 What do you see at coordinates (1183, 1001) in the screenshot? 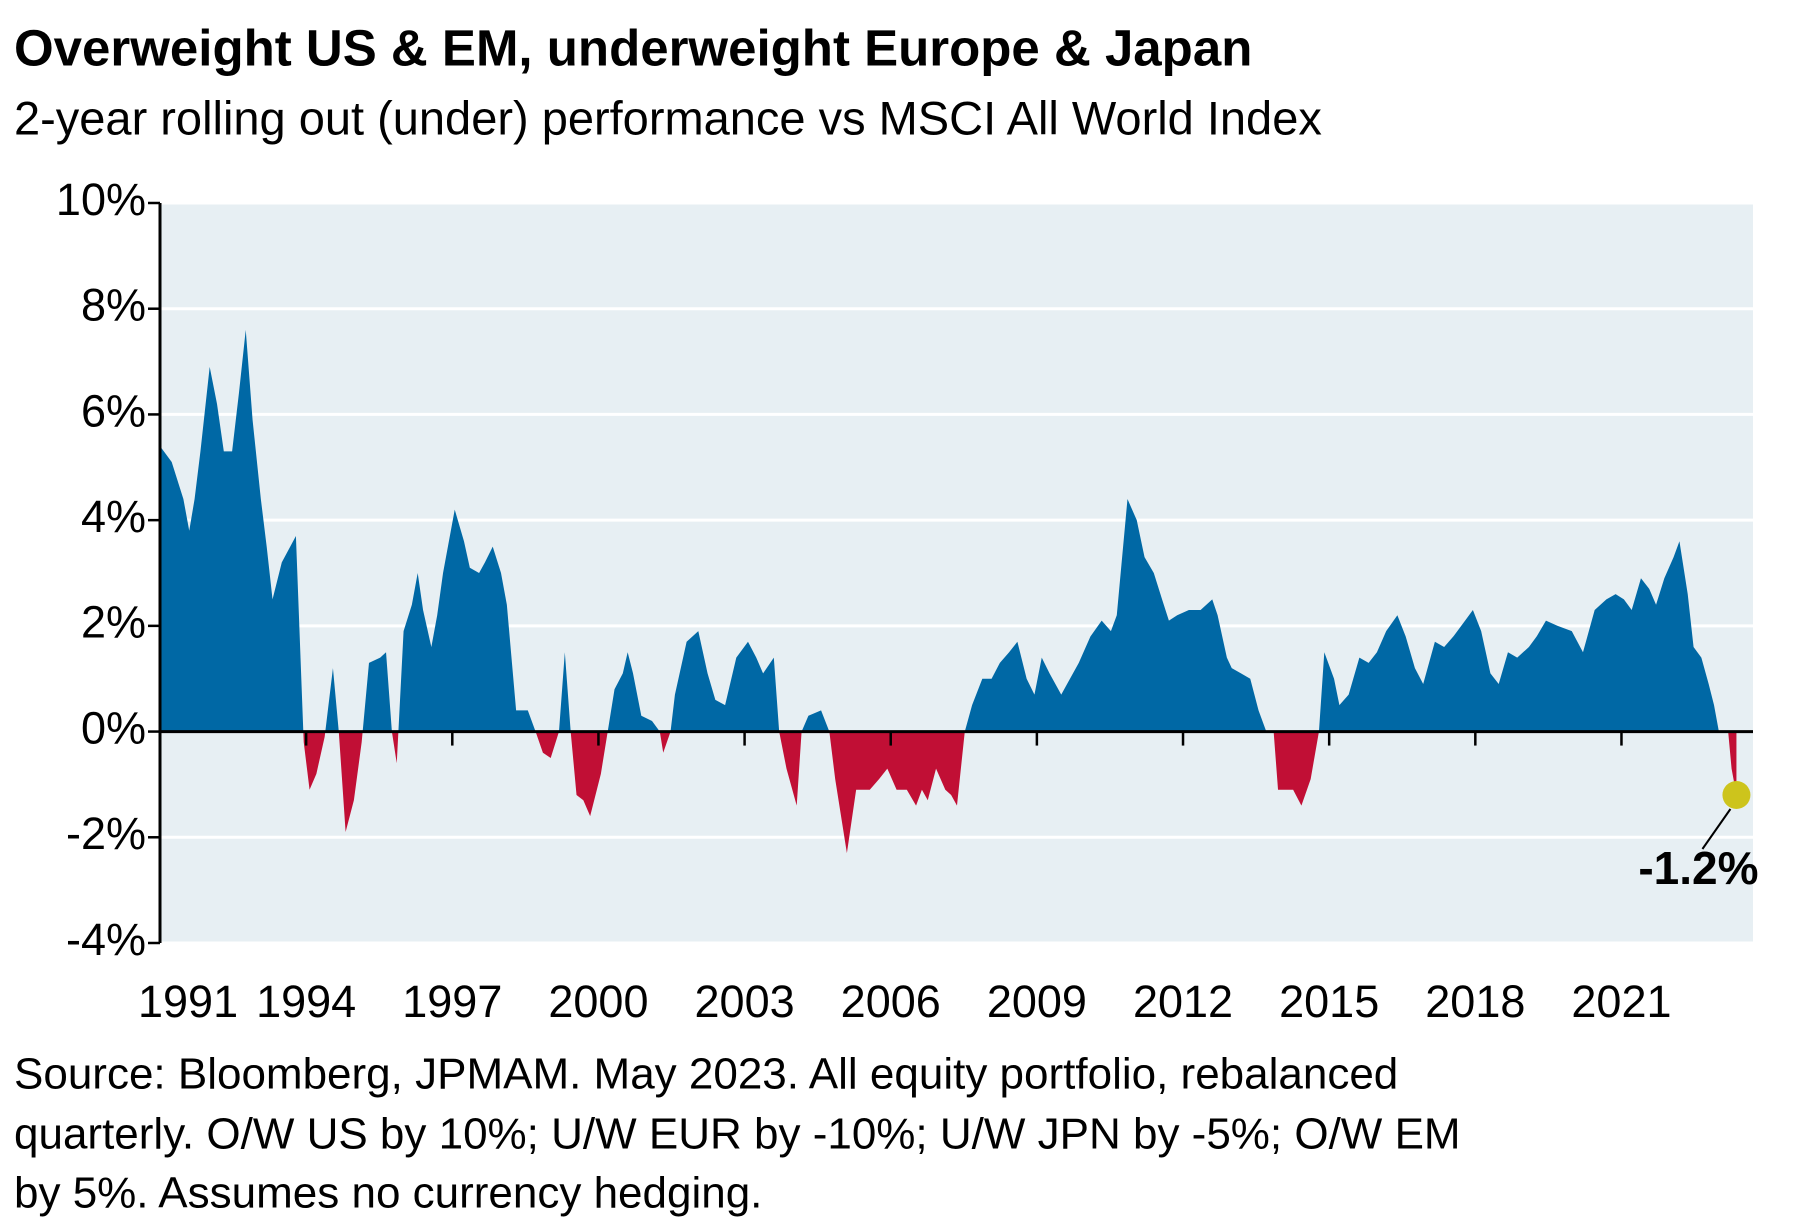
I see `x-tick-label: 2012` at bounding box center [1183, 1001].